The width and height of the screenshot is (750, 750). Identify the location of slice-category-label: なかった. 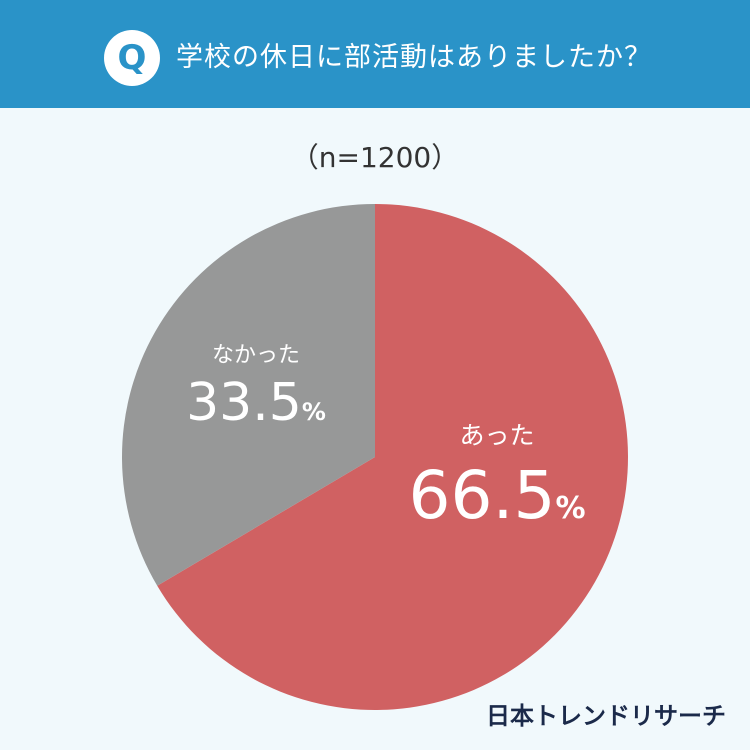
(256, 355).